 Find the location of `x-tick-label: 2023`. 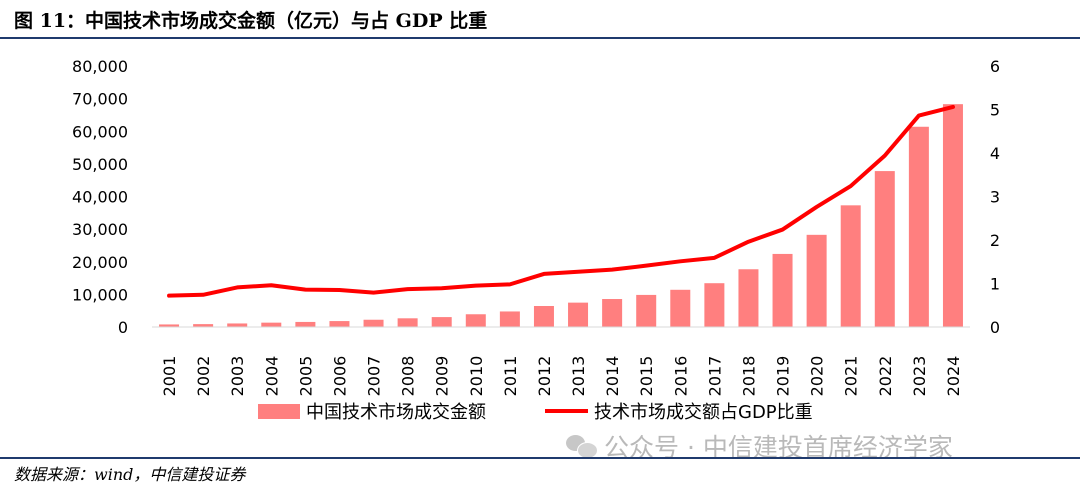

x-tick-label: 2023 is located at coordinates (919, 376).